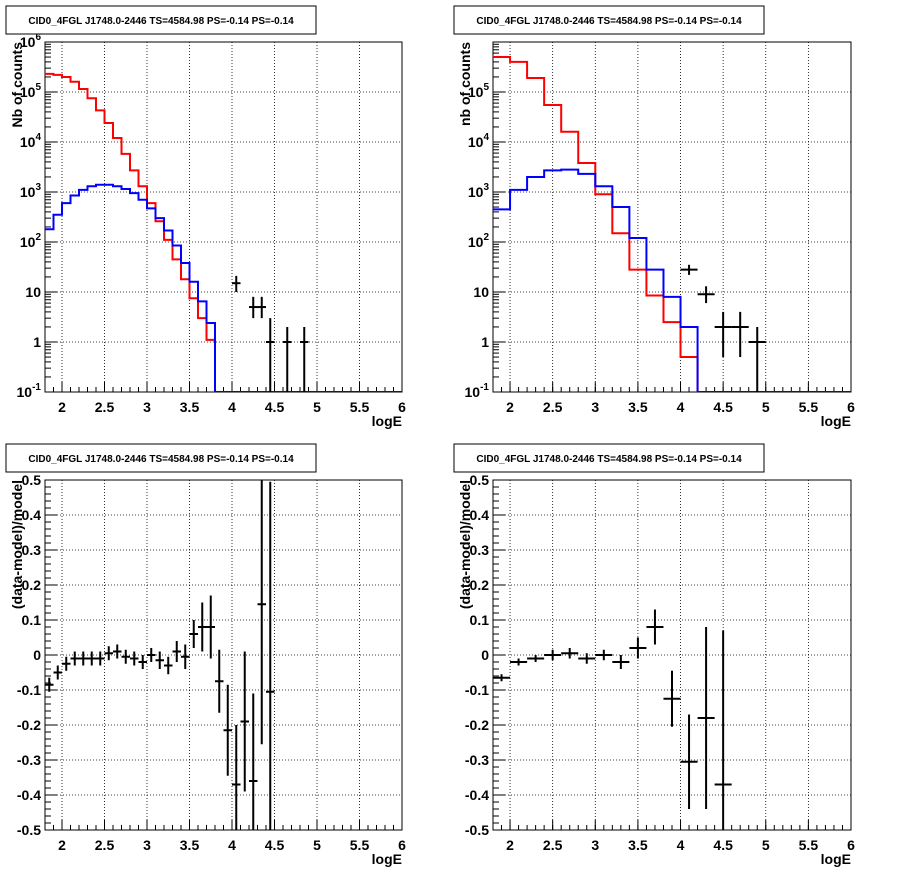 The image size is (898, 875). I want to click on x-tick-label: 4, so click(232, 845).